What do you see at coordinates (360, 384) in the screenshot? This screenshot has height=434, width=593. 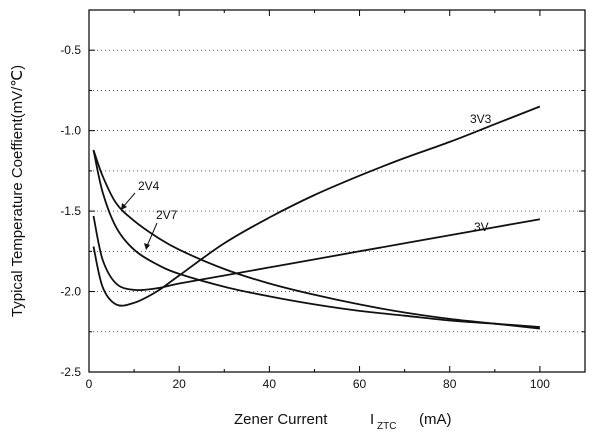 I see `x-tick-label: 60` at bounding box center [360, 384].